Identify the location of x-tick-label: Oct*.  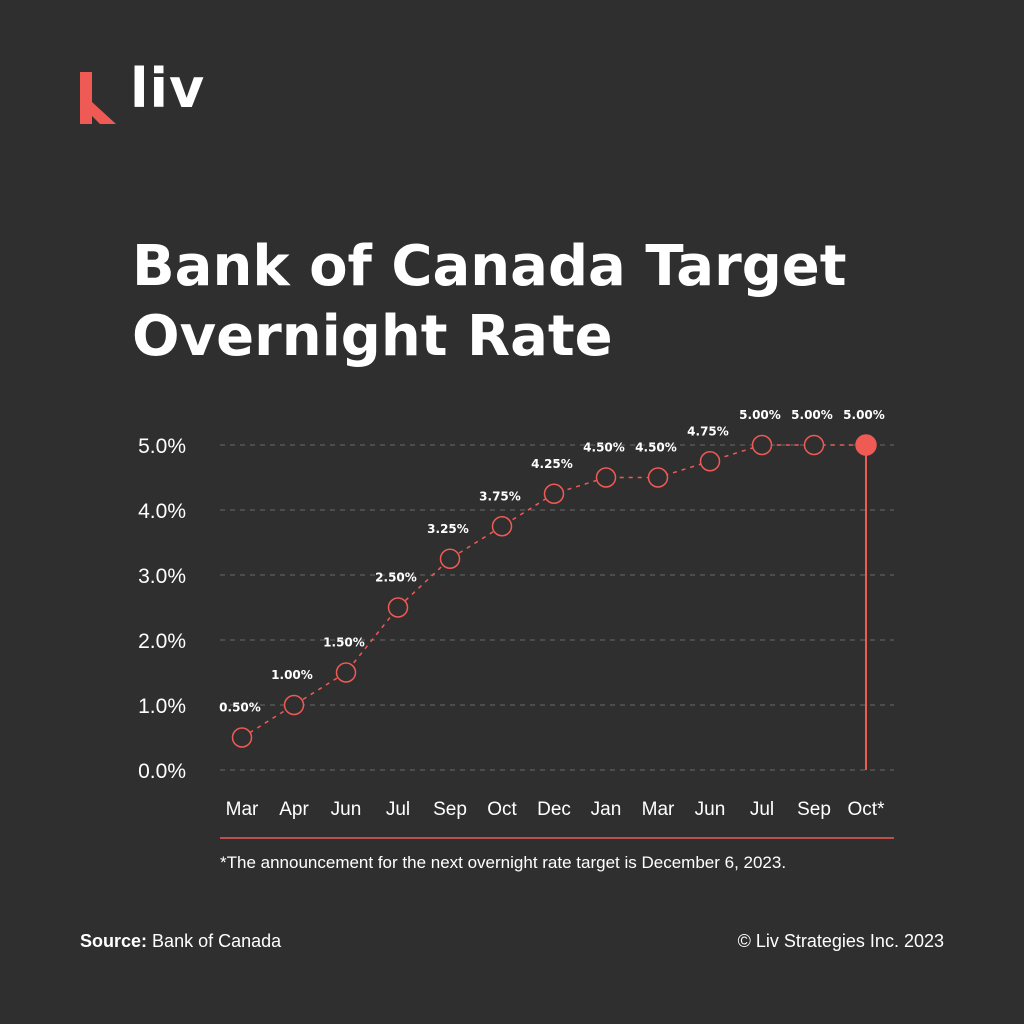
(867, 809).